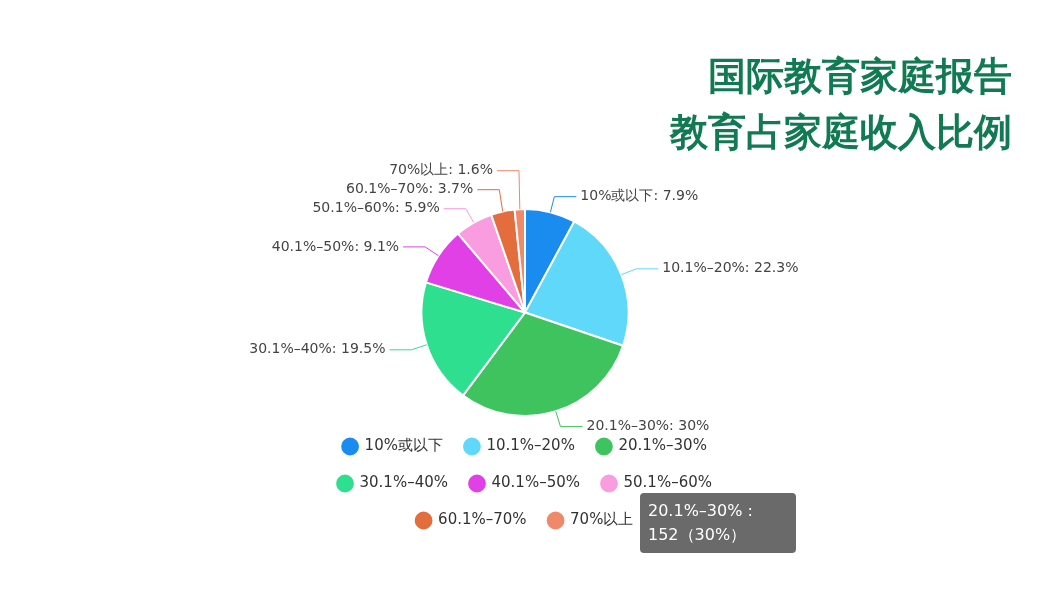  Describe the element at coordinates (317, 348) in the screenshot. I see `data-label: 30.1%–40%: 19.5%` at that location.